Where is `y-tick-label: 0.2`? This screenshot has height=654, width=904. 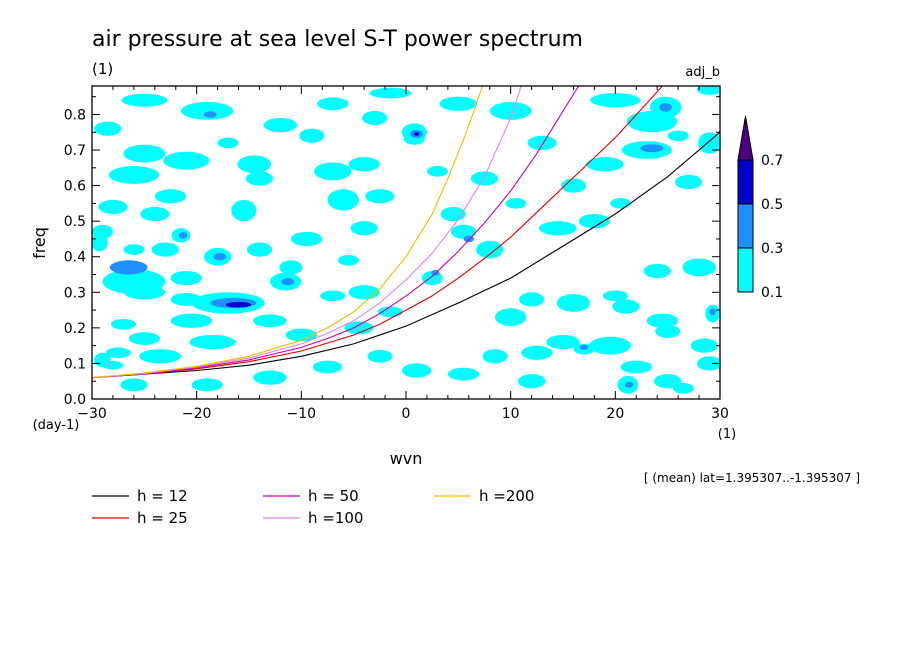 y-tick-label: 0.2 is located at coordinates (75, 329).